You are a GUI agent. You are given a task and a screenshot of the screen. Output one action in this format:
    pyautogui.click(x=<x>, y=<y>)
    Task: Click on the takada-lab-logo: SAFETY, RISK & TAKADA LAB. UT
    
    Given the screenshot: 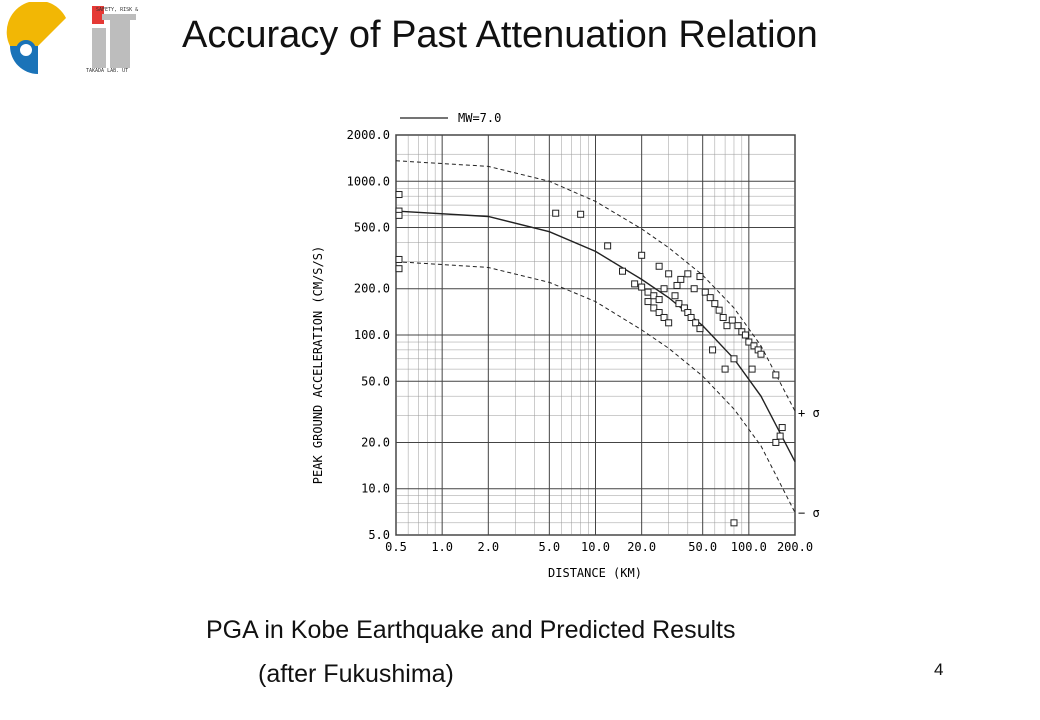 What is the action you would take?
    pyautogui.click(x=72, y=38)
    